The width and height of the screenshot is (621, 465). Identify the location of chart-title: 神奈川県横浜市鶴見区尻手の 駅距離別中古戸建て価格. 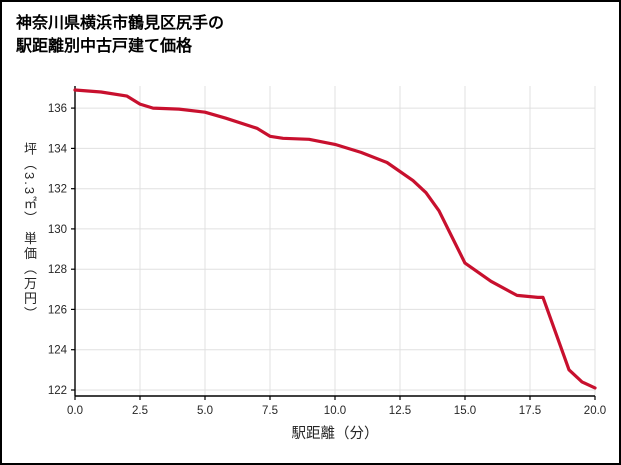
(120, 35).